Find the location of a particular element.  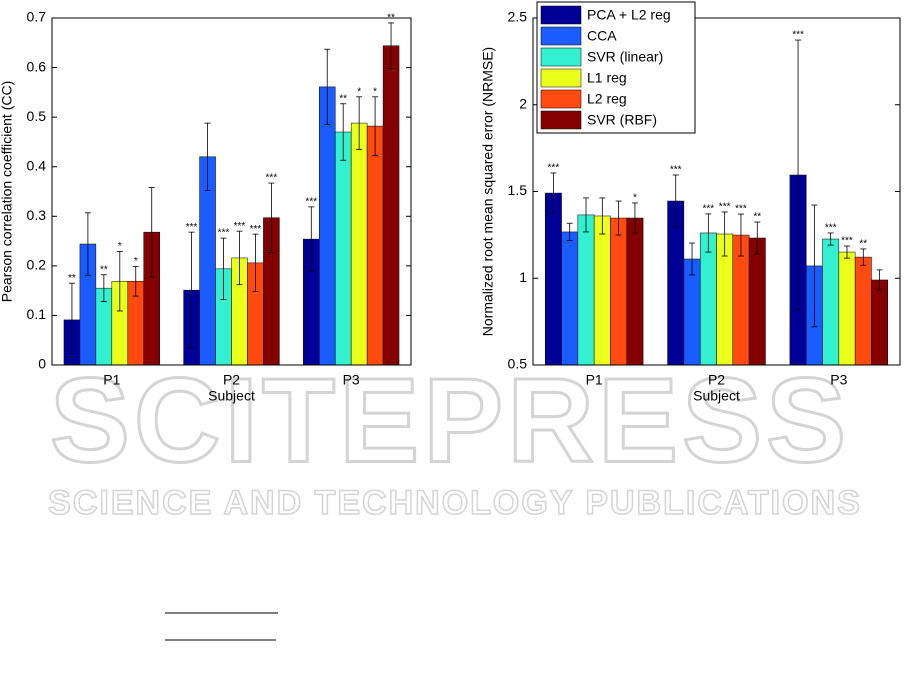

watermark-subtitle: SCIENCE AND TECHNOLOGY PUBLICATIONS is located at coordinates (455, 503).